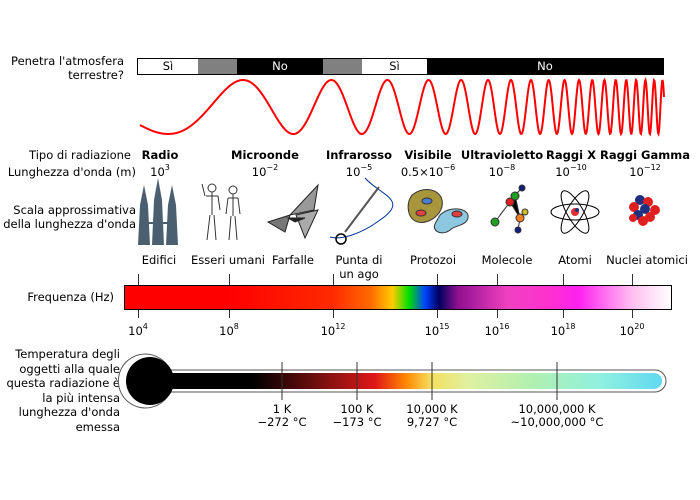 This screenshot has height=500, width=700. I want to click on temperature-tick-label: 10,000,000 K ~10,000,000 °C, so click(557, 416).